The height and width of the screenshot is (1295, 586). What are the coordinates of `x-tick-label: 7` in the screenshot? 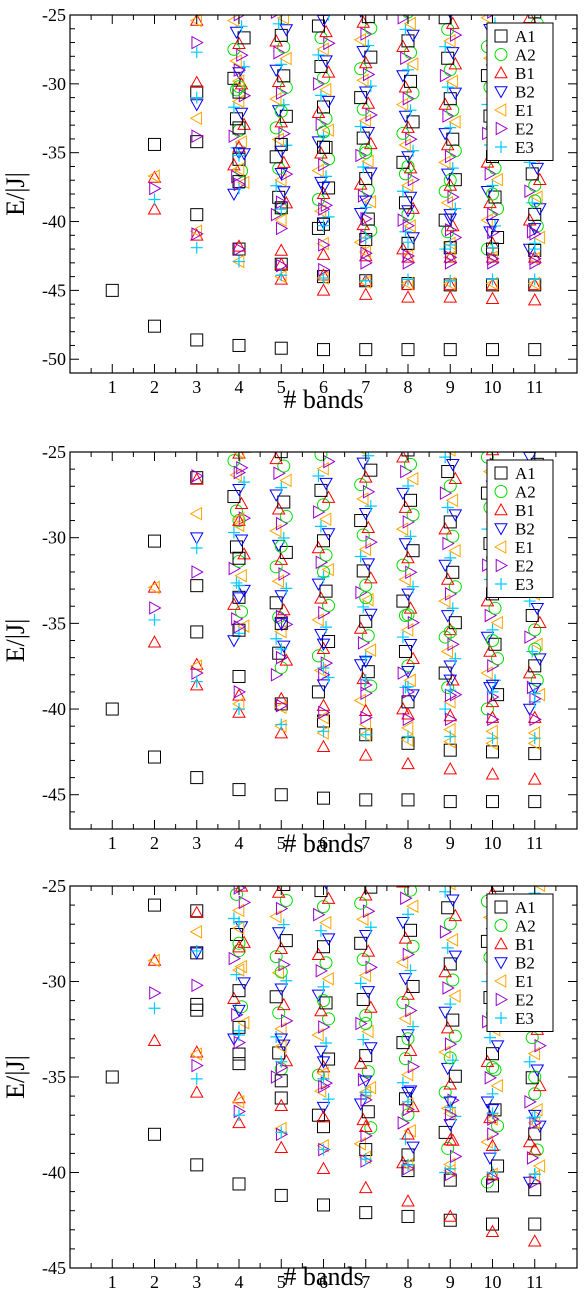 It's located at (365, 843).